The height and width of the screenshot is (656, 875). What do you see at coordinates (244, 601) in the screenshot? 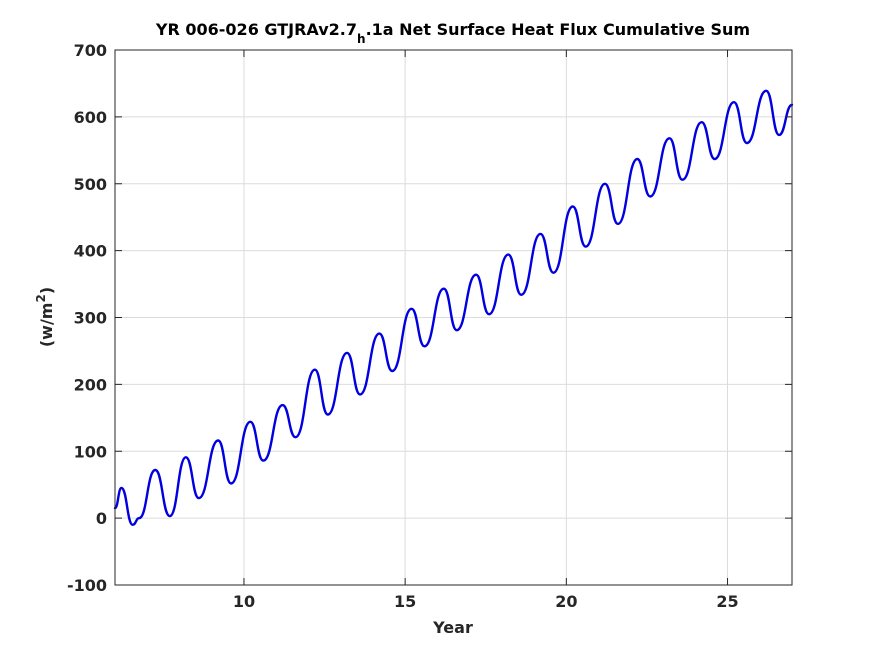
I see `x-tick-label: 10` at bounding box center [244, 601].